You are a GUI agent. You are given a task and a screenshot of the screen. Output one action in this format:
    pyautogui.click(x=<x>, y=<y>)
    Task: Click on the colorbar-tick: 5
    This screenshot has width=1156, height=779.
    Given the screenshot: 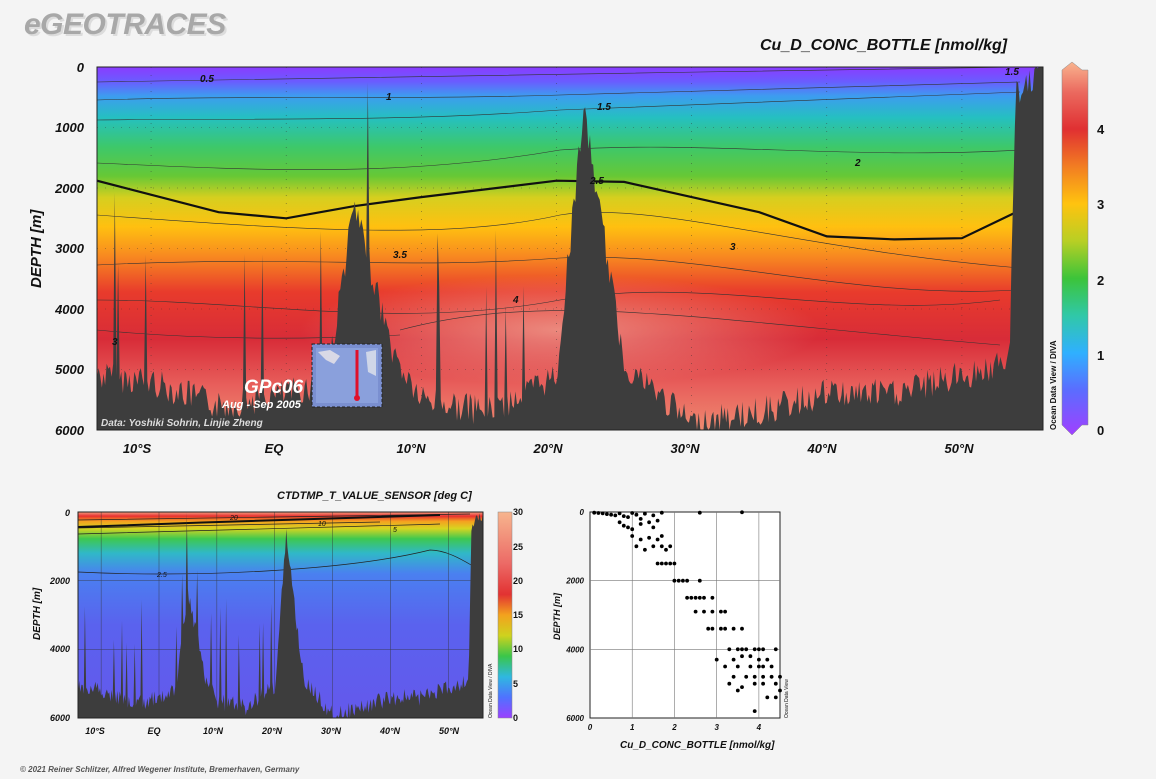 What is the action you would take?
    pyautogui.click(x=515, y=684)
    